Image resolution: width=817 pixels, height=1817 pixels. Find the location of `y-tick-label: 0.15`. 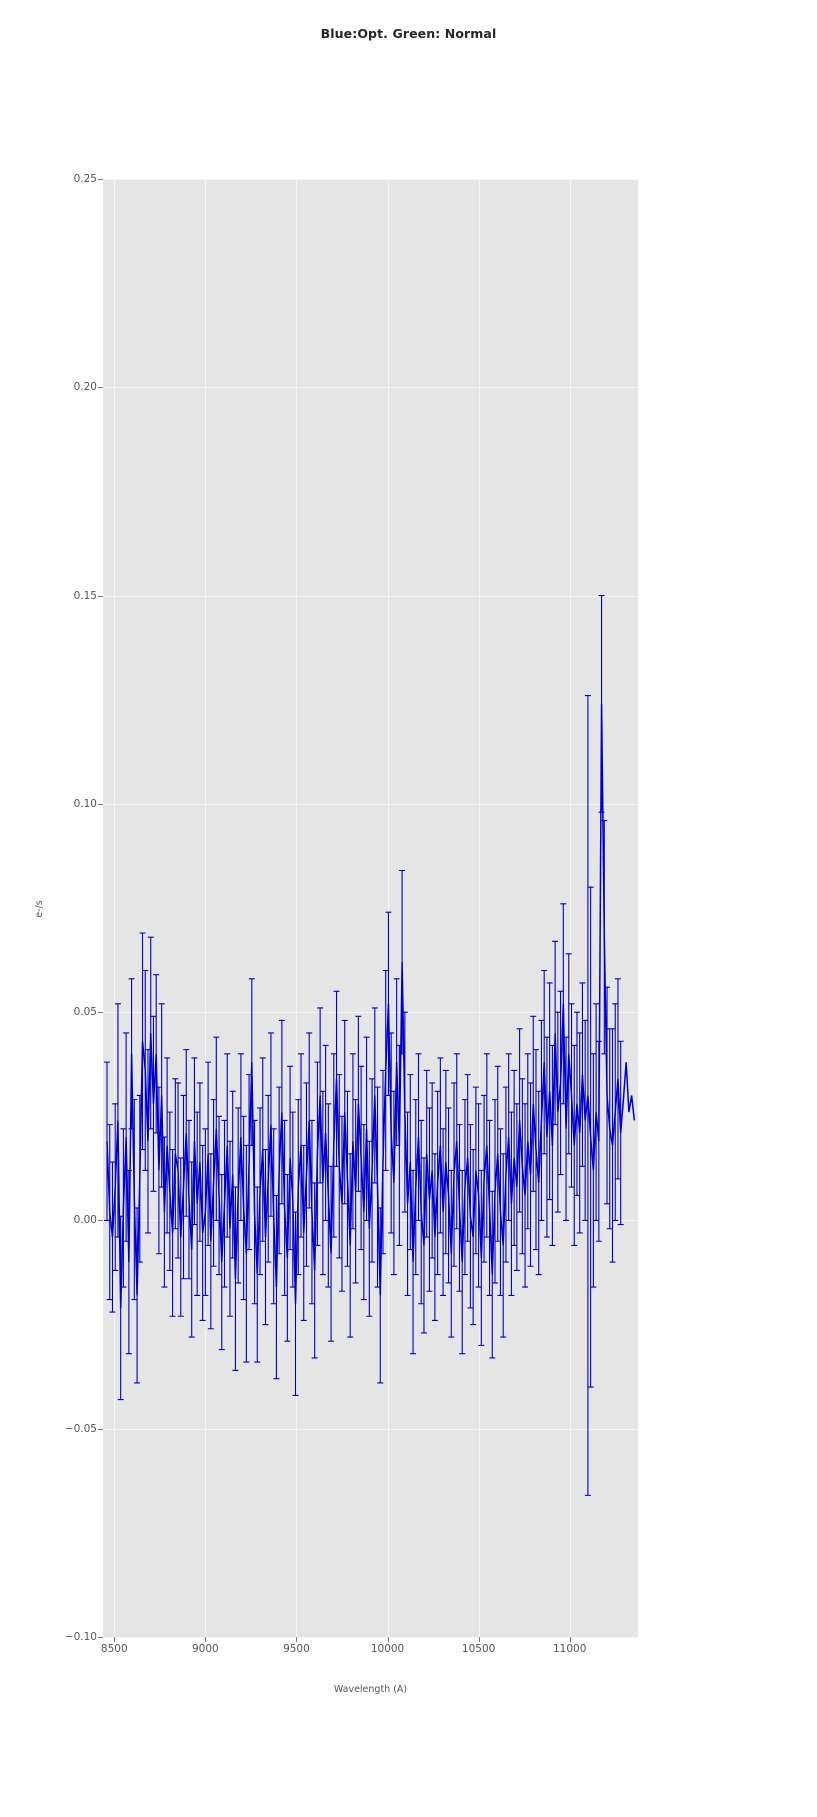

y-tick-label: 0.15 is located at coordinates (85, 595).